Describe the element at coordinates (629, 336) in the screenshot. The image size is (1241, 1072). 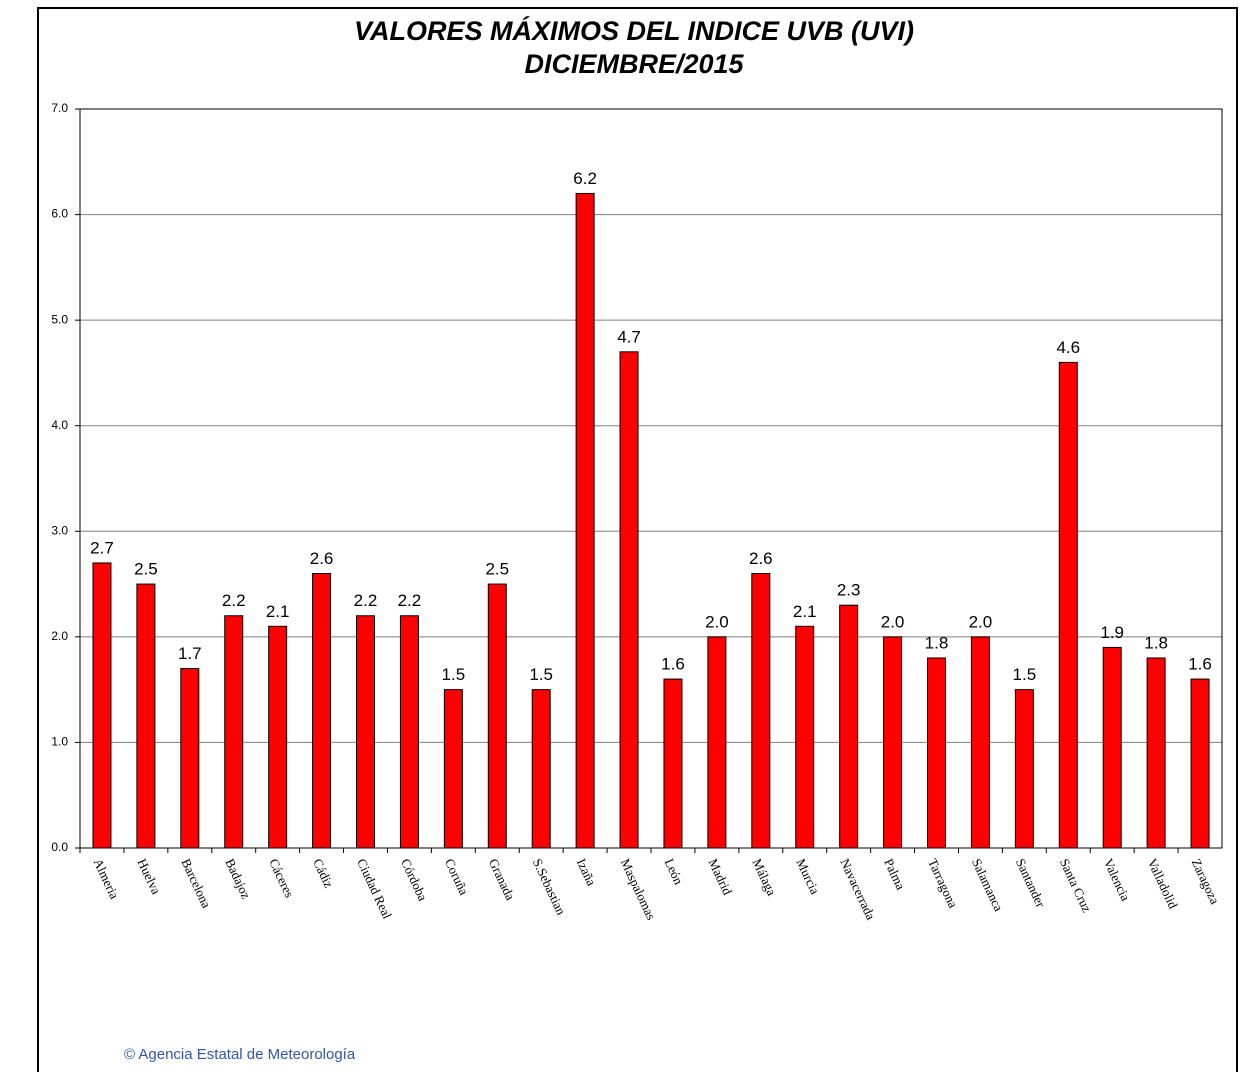
I see `value-label: 4.7` at that location.